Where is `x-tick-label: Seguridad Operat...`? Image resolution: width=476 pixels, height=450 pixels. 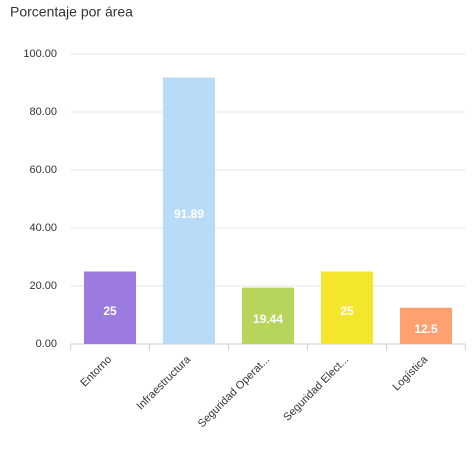
x-tick-label: Seguridad Operat... is located at coordinates (234, 392).